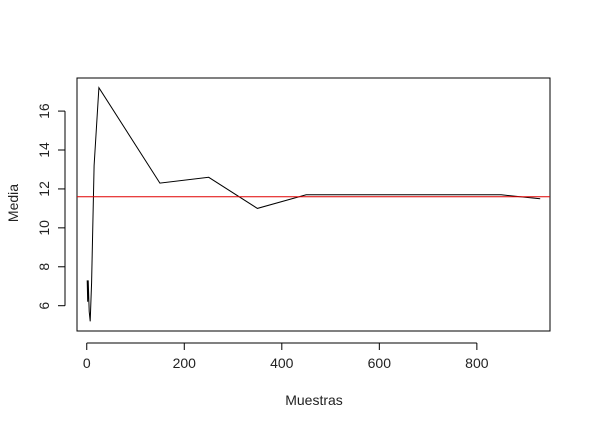 The height and width of the screenshot is (429, 590). Describe the element at coordinates (87, 363) in the screenshot. I see `x-tick-label: 0` at that location.